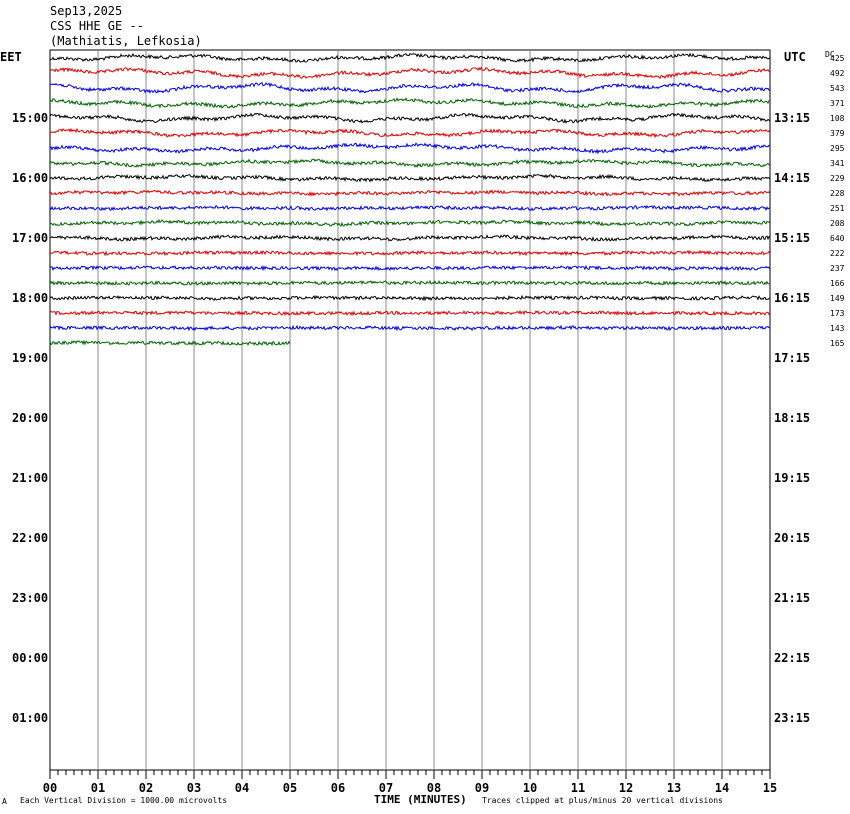  What do you see at coordinates (792, 238) in the screenshot?
I see `right-hour-label: 15:15` at bounding box center [792, 238].